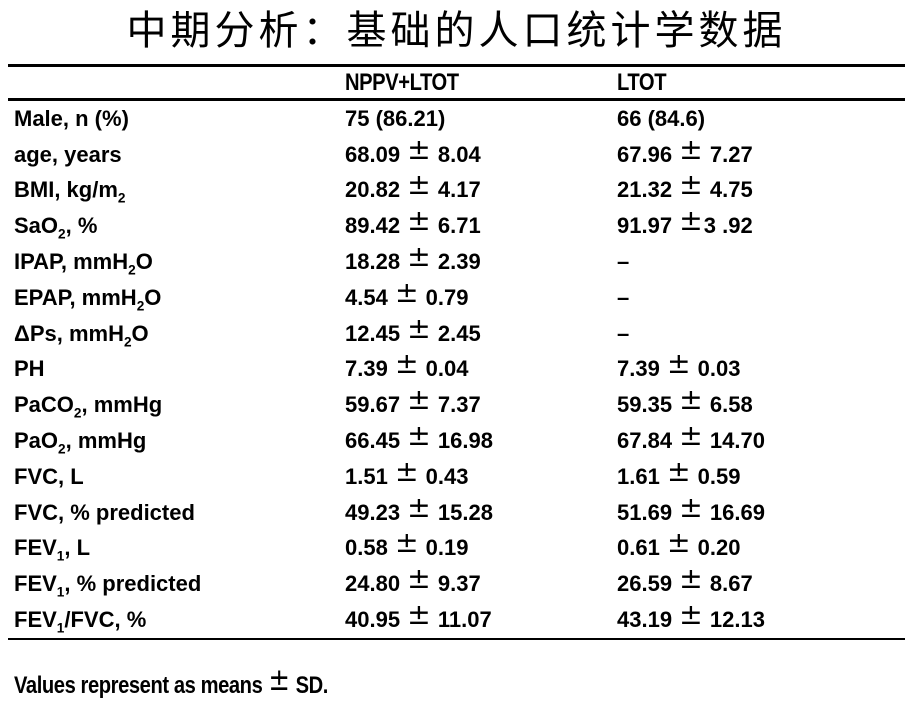  Describe the element at coordinates (679, 364) in the screenshot. I see `cell-ltot: 7.39 ± 0.03` at that location.